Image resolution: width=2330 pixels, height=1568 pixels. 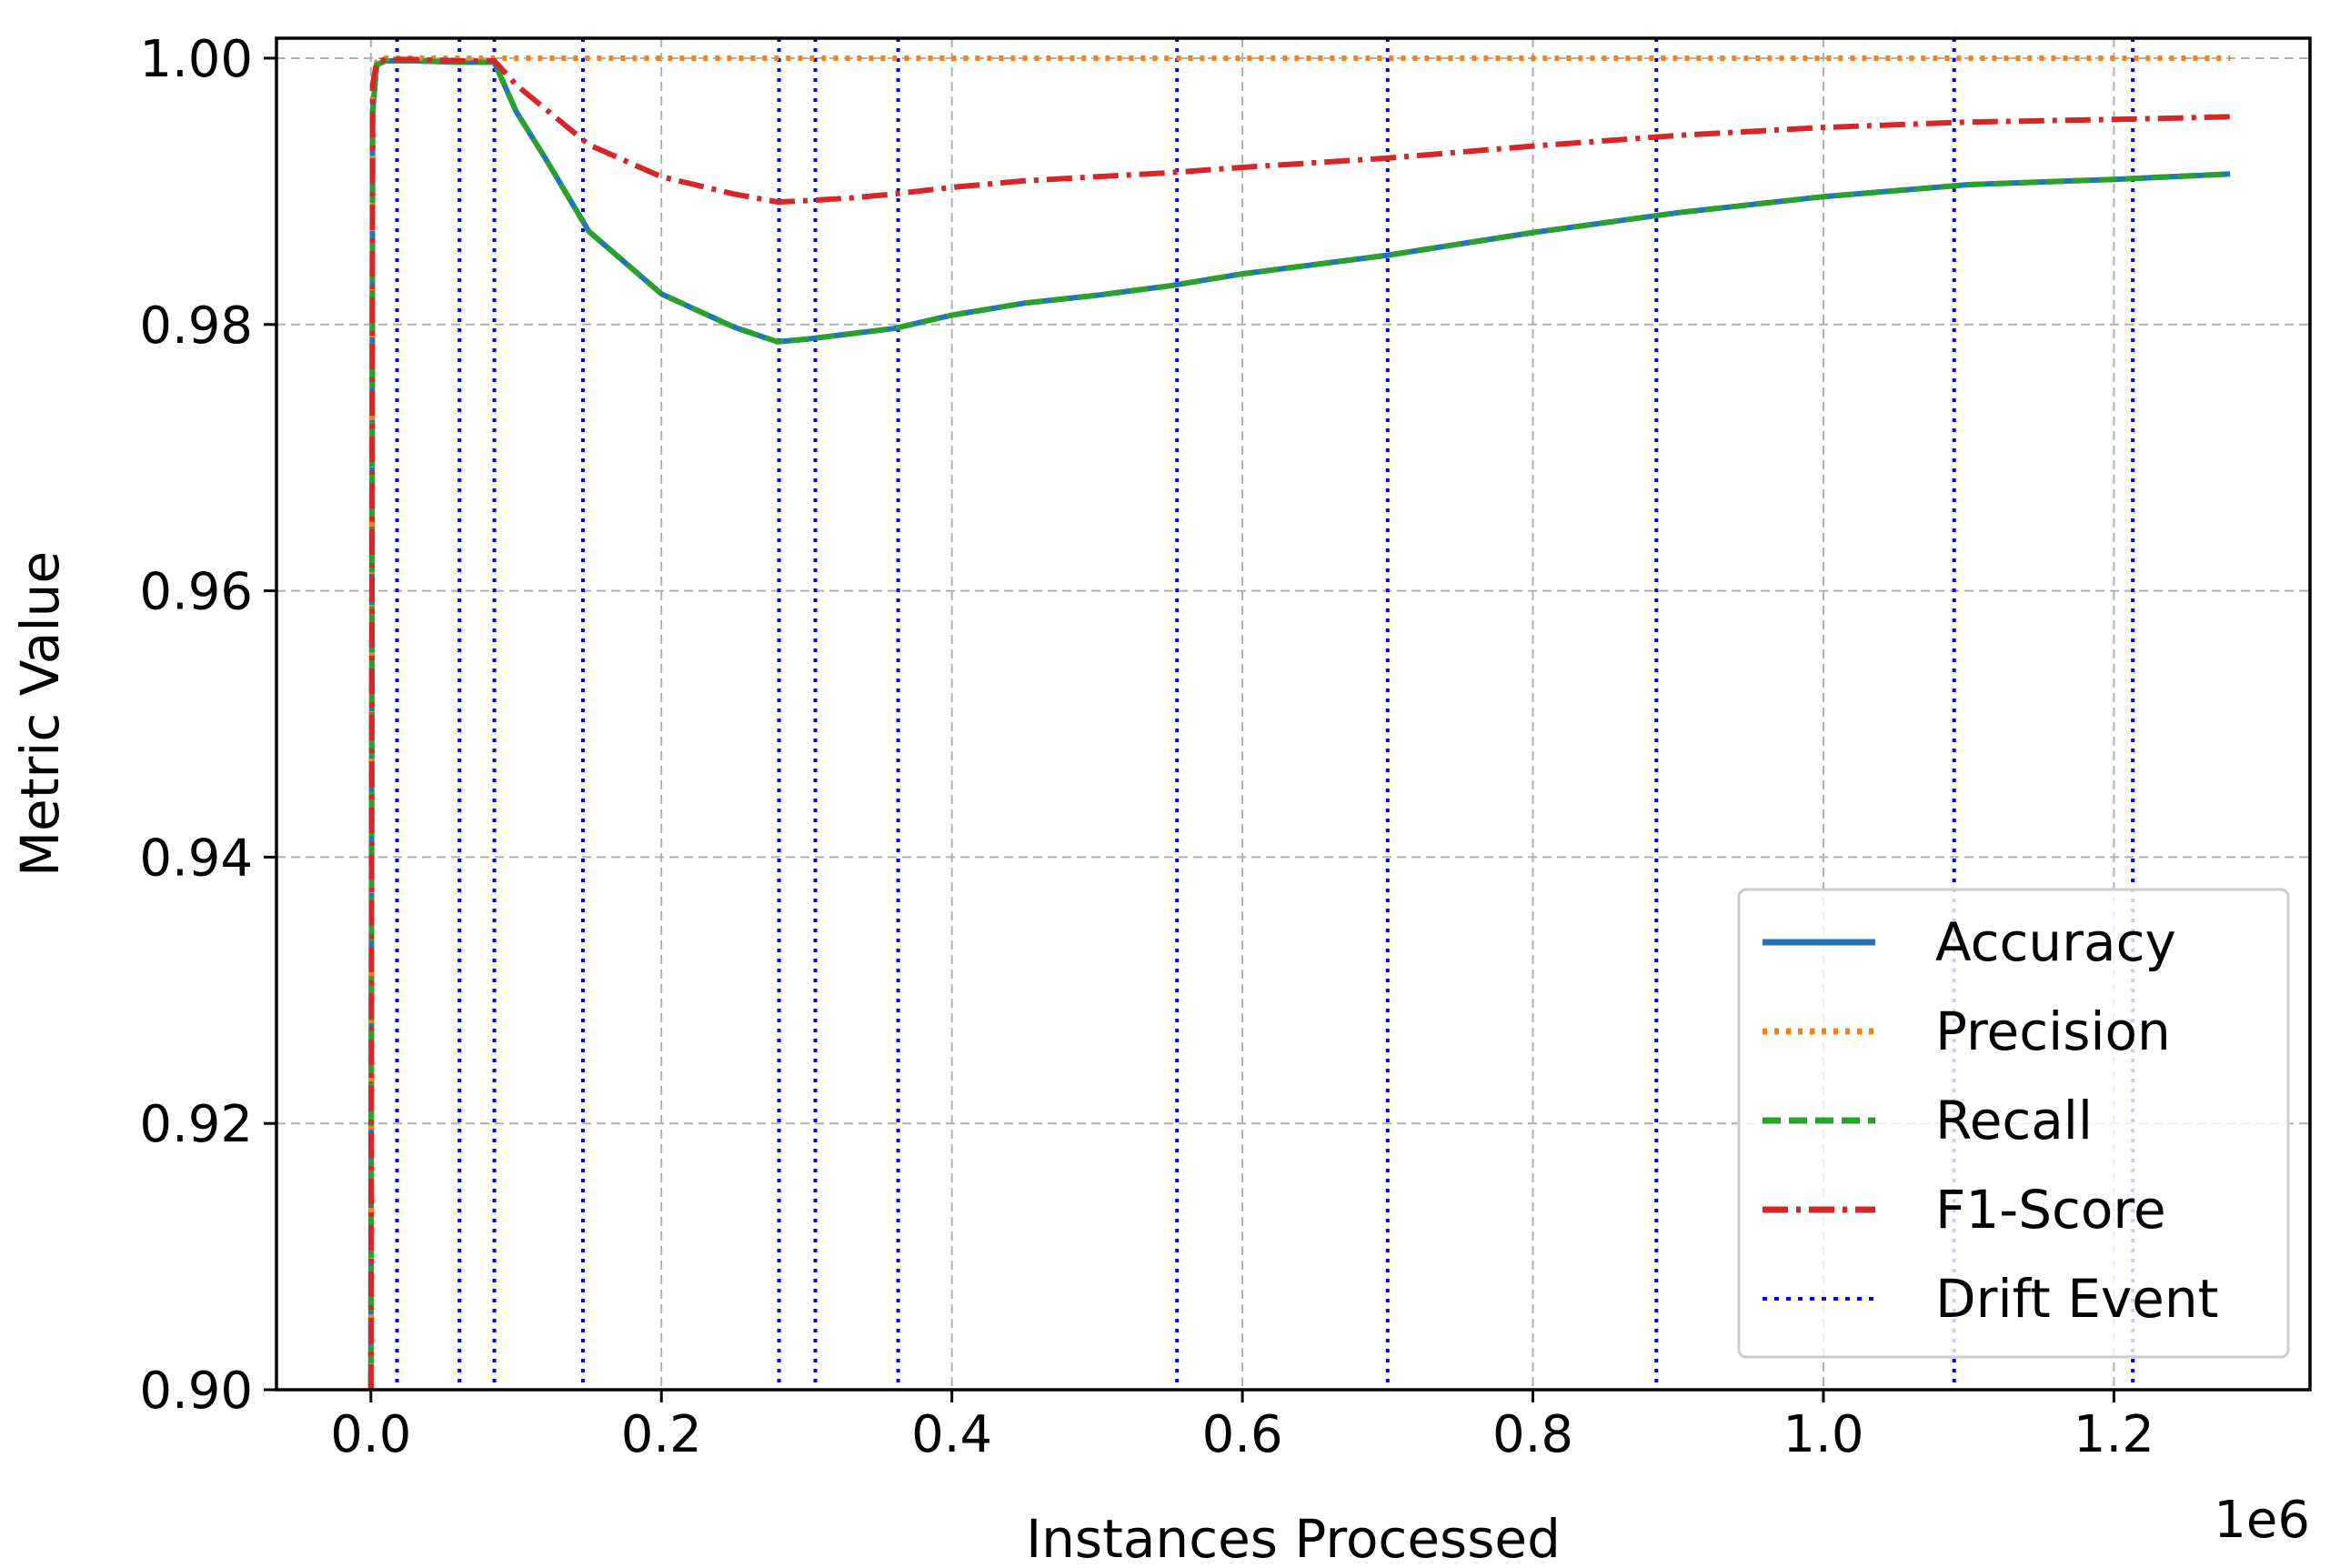 What do you see at coordinates (40, 714) in the screenshot?
I see `y-axis-label: Metric Value` at bounding box center [40, 714].